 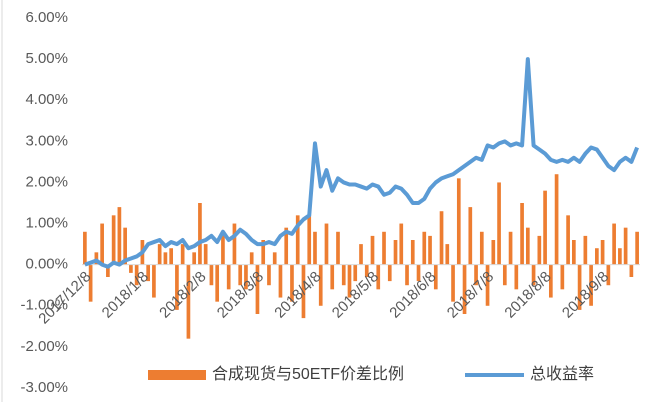 What do you see at coordinates (562, 374) in the screenshot?
I see `legend-text: 总收益率` at bounding box center [562, 374].